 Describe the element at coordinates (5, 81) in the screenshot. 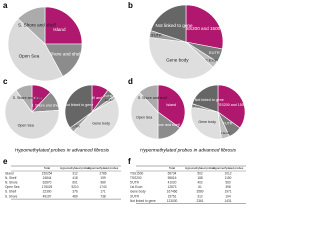

I see `panel-label: c` at that location.